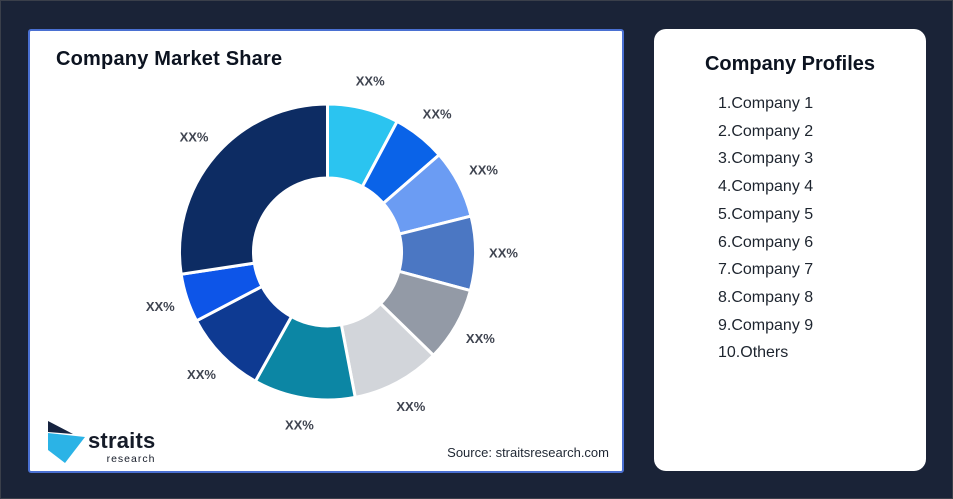 The width and height of the screenshot is (953, 499). I want to click on company-list-item: 7.Company 7, so click(766, 270).